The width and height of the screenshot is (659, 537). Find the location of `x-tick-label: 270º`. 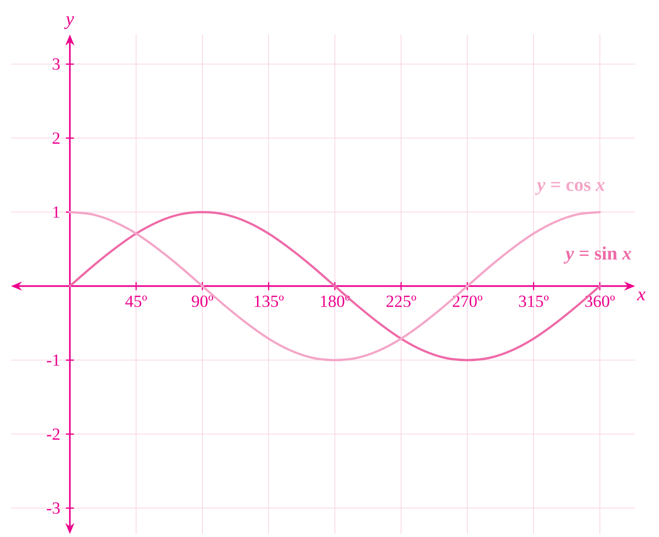

x-tick-label: 270º is located at coordinates (467, 302).